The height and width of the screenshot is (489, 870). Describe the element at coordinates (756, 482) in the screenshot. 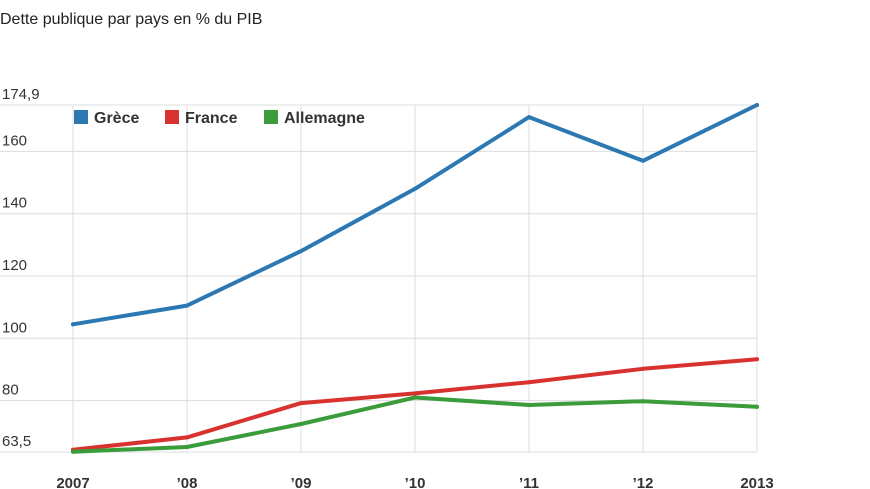

I see `x-tick-label: 2013` at that location.